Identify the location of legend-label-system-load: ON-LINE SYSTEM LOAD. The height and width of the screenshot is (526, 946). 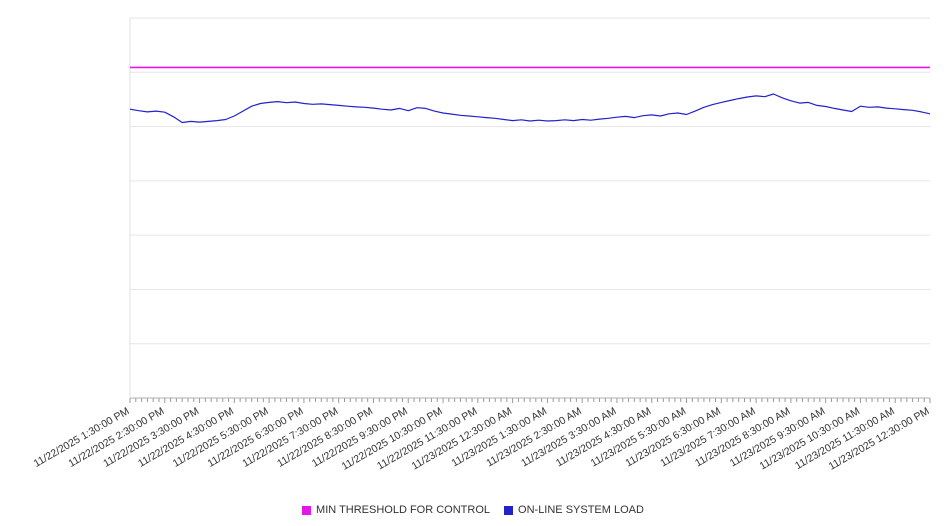
(581, 510).